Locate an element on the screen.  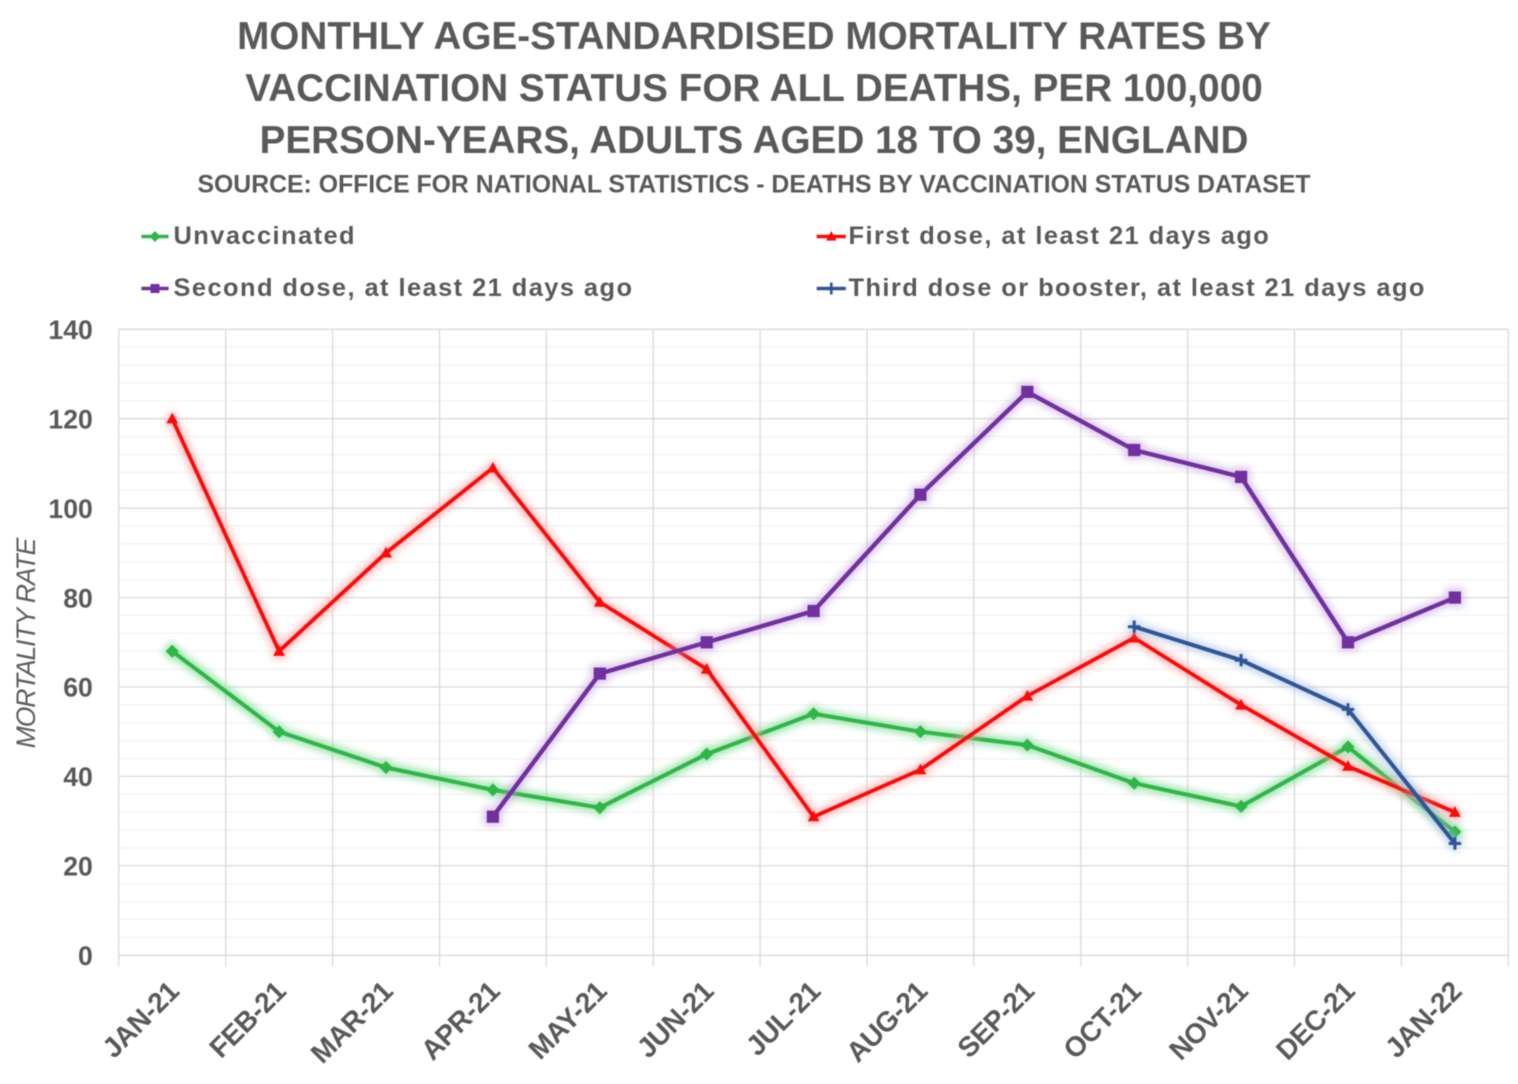
svg-text: OCT-21 is located at coordinates (1102, 1020).